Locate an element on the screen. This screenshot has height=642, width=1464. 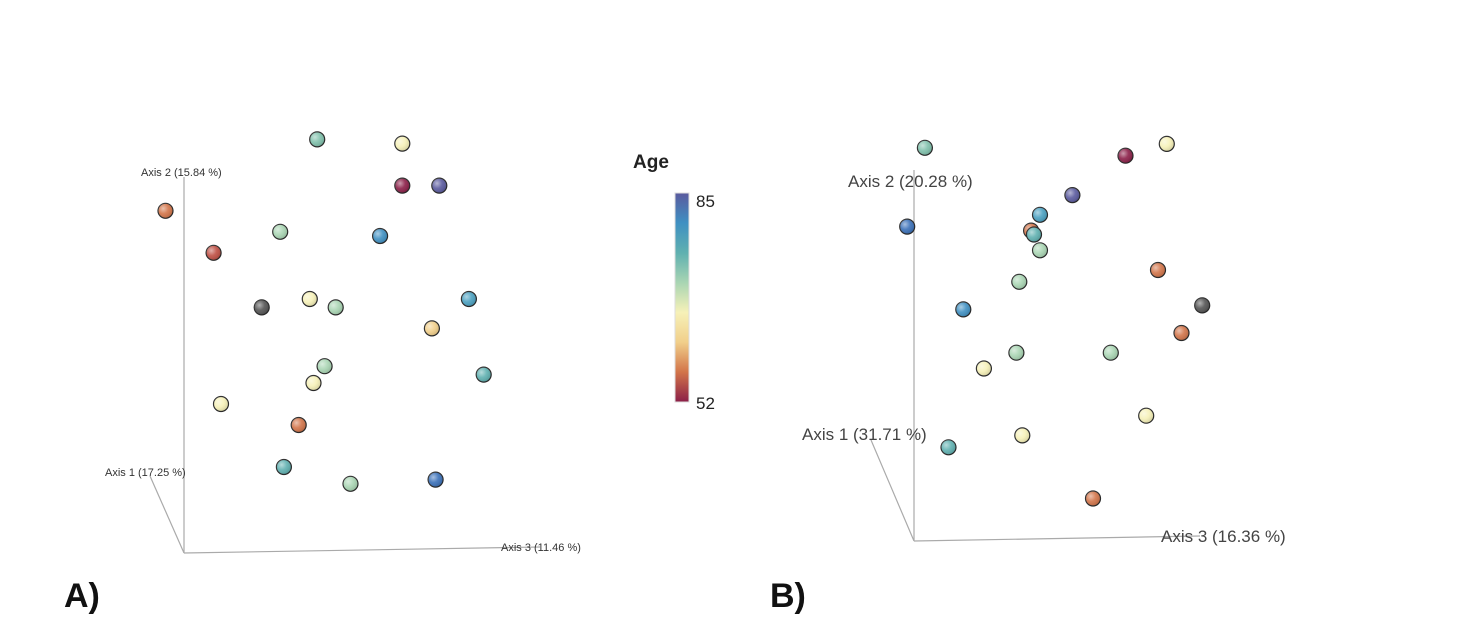
panel-a-label: A) is located at coordinates (82, 596).